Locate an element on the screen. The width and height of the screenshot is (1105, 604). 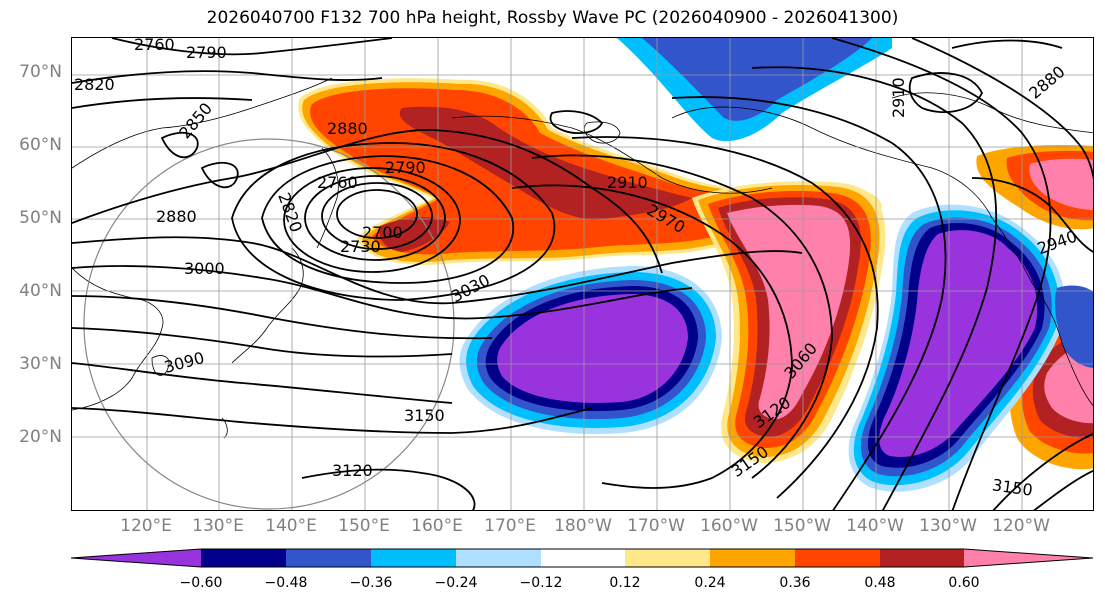
colorbar-tick: 0.36 is located at coordinates (795, 583).